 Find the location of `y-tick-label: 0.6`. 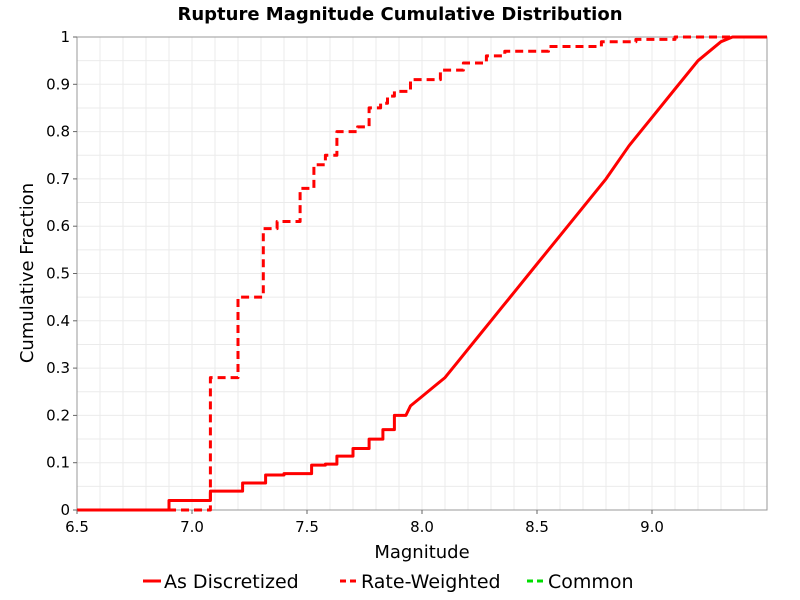

y-tick-label: 0.6 is located at coordinates (58, 226).